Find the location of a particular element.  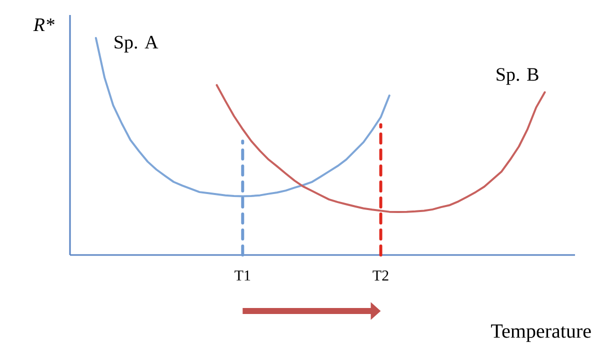

x-tick-label: T2 is located at coordinates (380, 275).